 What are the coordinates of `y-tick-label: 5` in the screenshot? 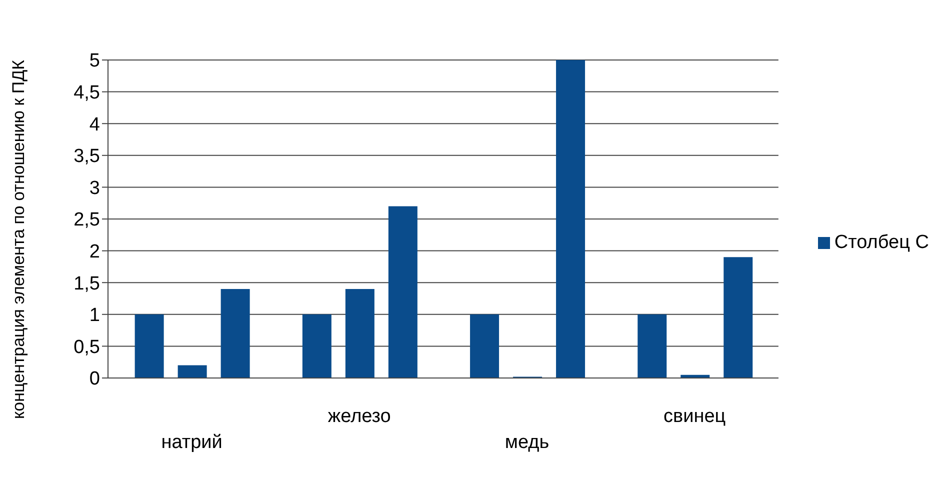 It's located at (94, 61).